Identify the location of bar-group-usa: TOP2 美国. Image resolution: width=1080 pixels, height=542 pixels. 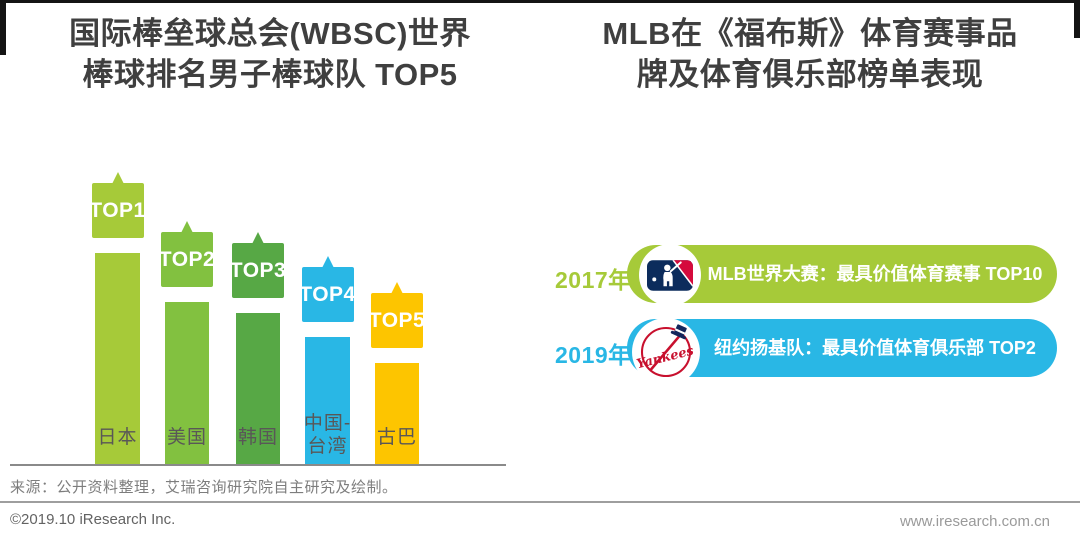
(187, 316).